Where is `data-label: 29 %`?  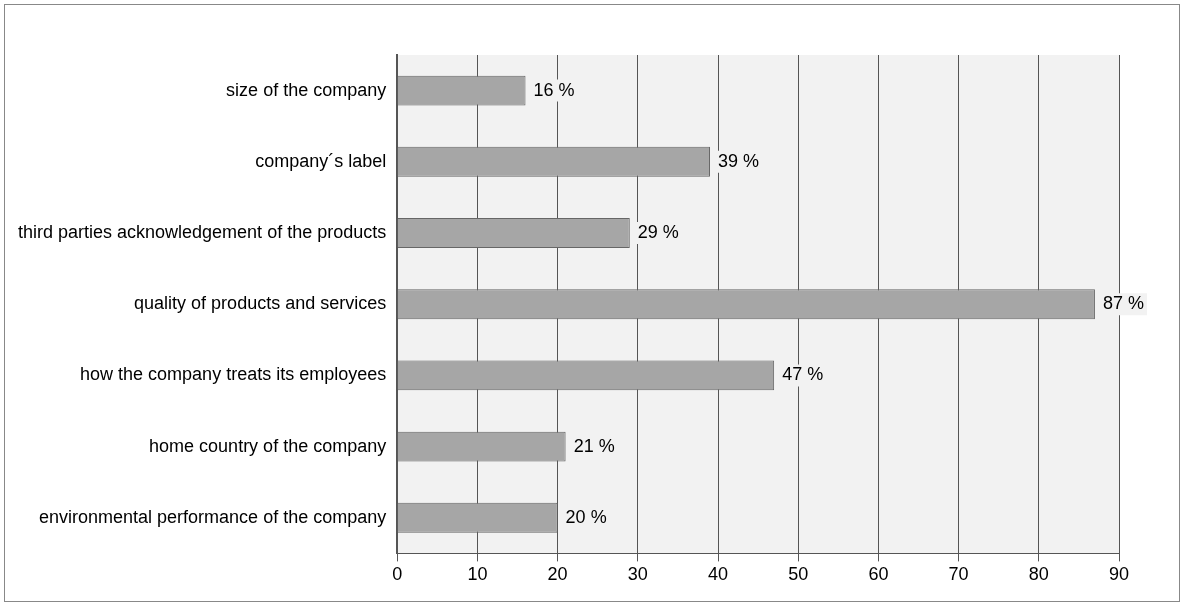 data-label: 29 % is located at coordinates (658, 231).